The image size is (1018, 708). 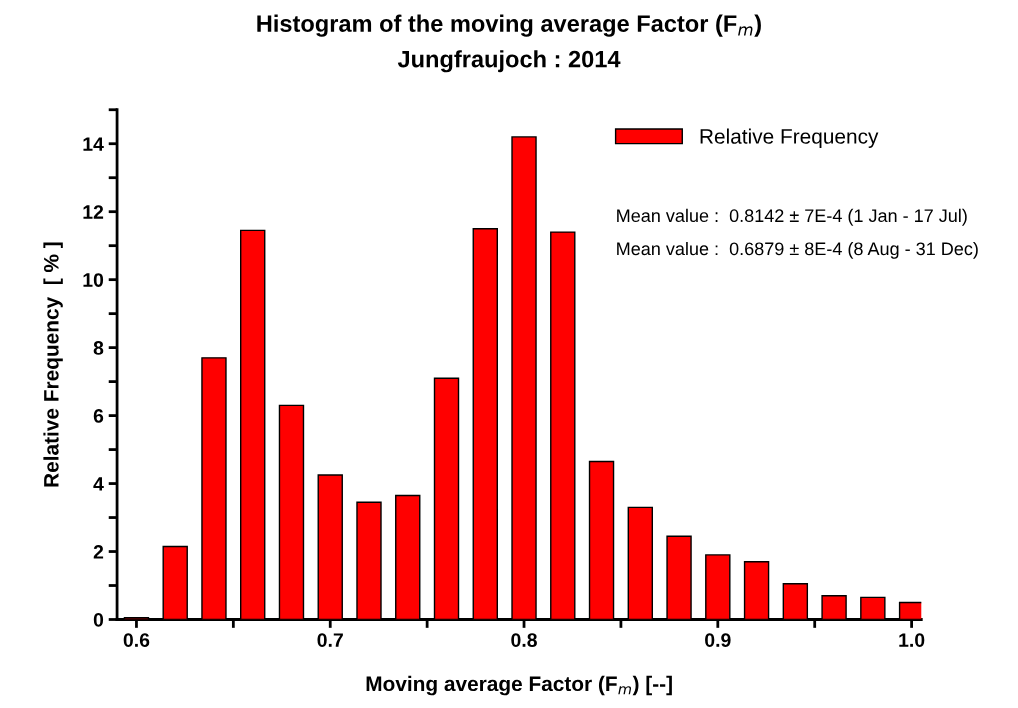 What do you see at coordinates (98, 348) in the screenshot?
I see `y-tick-label: 8` at bounding box center [98, 348].